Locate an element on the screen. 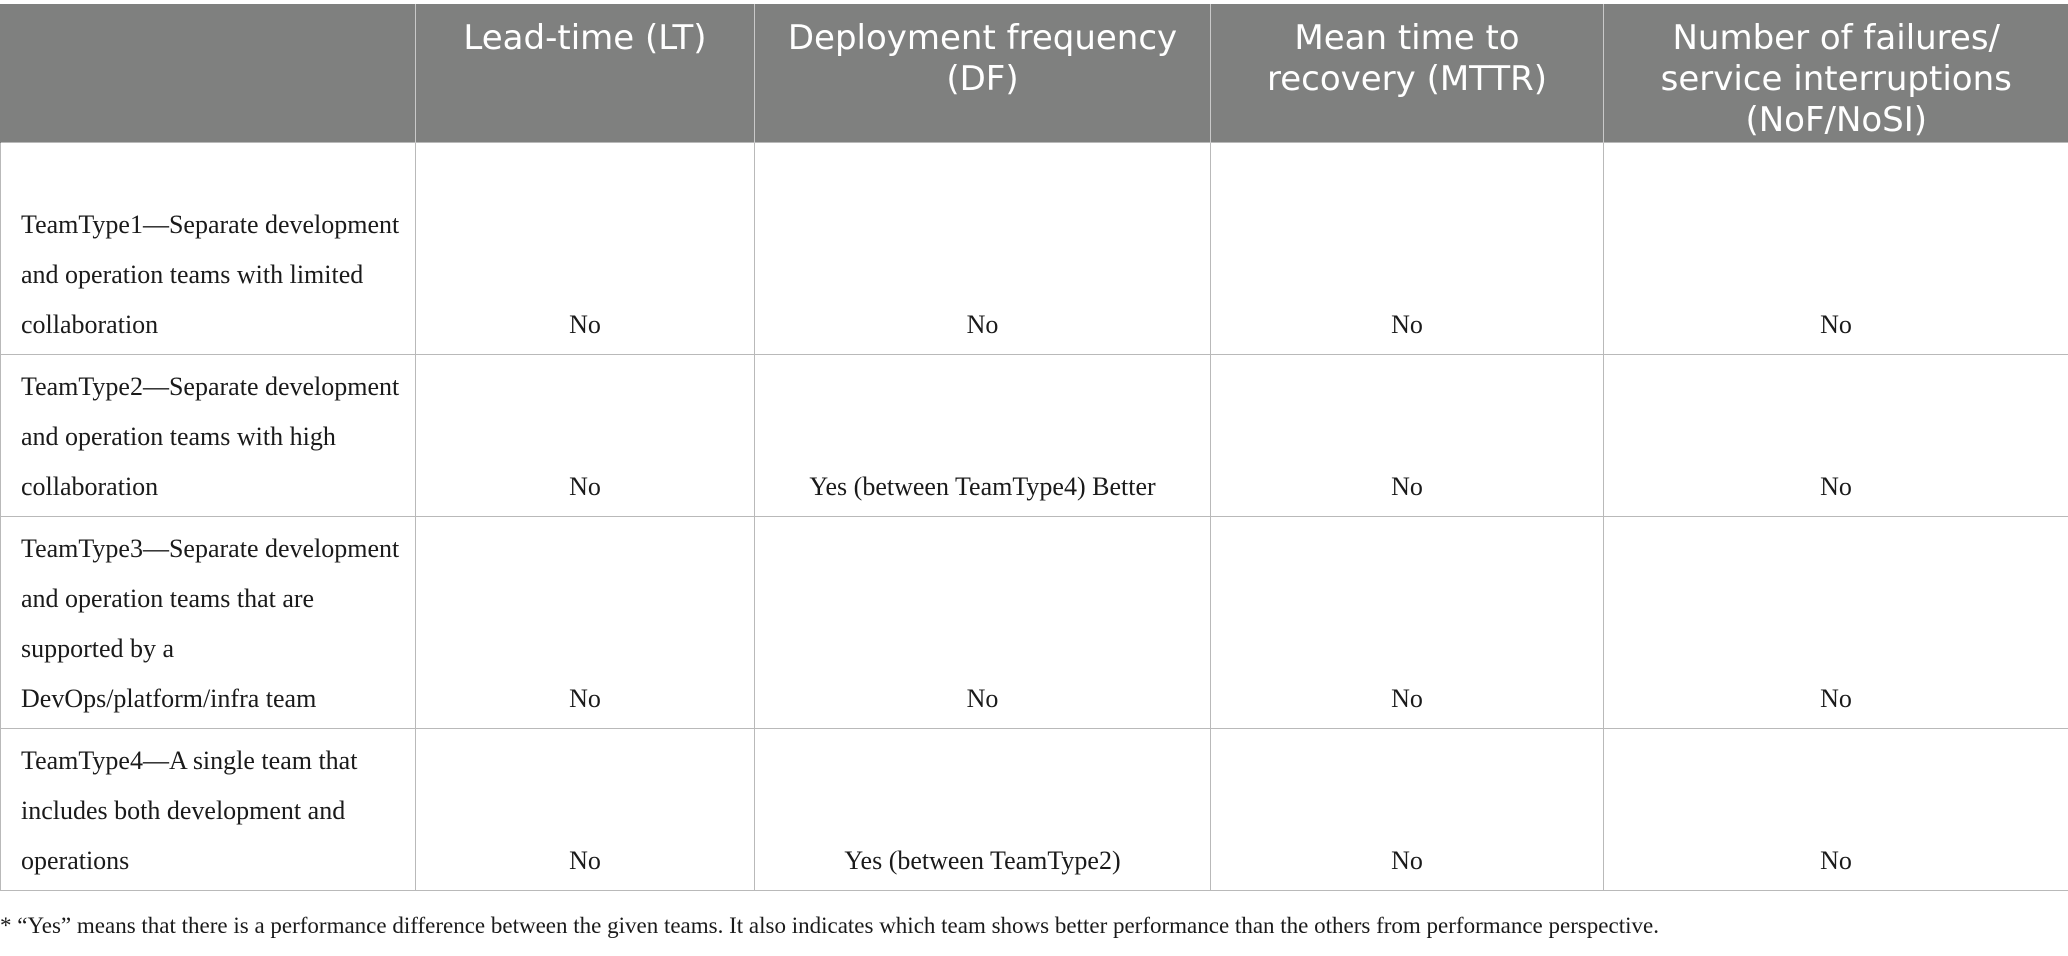 The image size is (2068, 956). header-mttr: Mean time to recovery (MTTR) is located at coordinates (1407, 73).